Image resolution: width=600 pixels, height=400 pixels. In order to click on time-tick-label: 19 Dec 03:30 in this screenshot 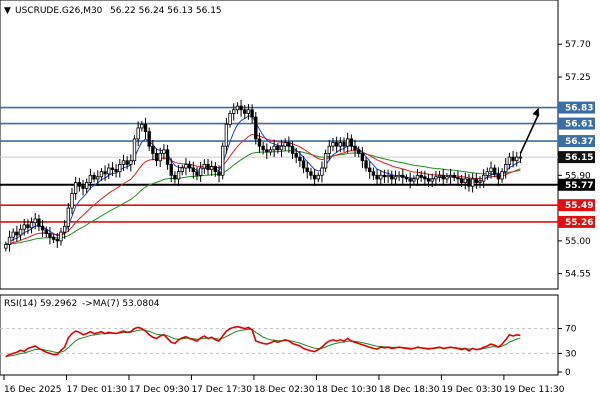, I will do `click(471, 390)`.